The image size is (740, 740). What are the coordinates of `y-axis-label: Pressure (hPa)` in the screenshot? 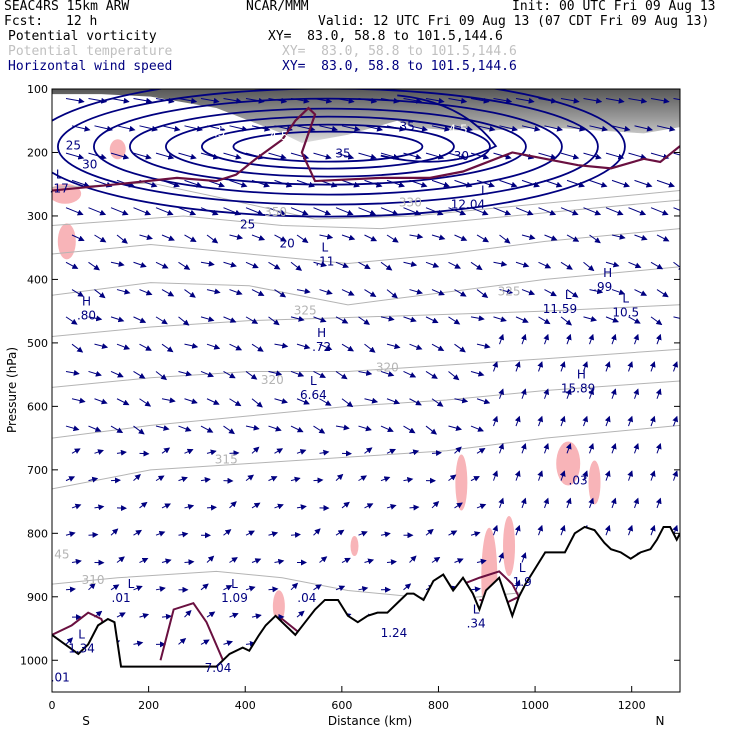 It's located at (12, 390).